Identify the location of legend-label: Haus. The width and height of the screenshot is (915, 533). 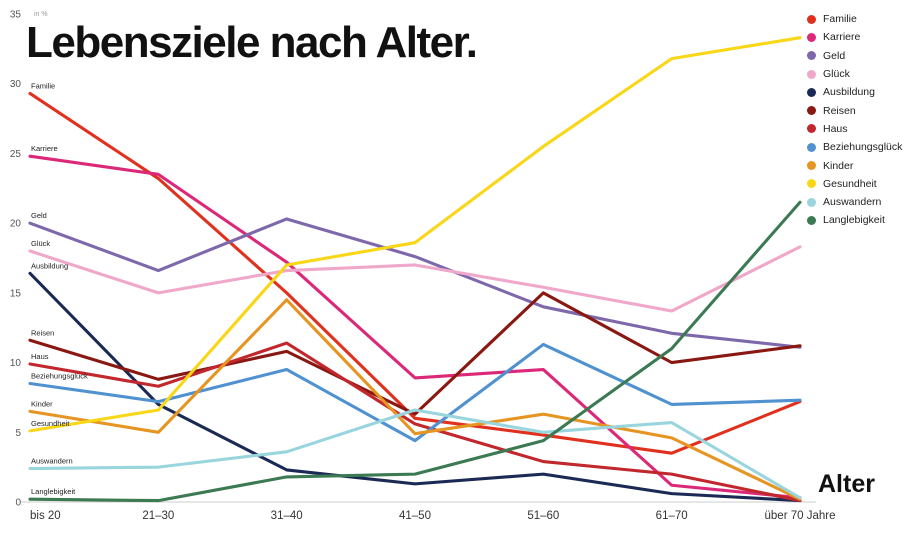
(835, 128).